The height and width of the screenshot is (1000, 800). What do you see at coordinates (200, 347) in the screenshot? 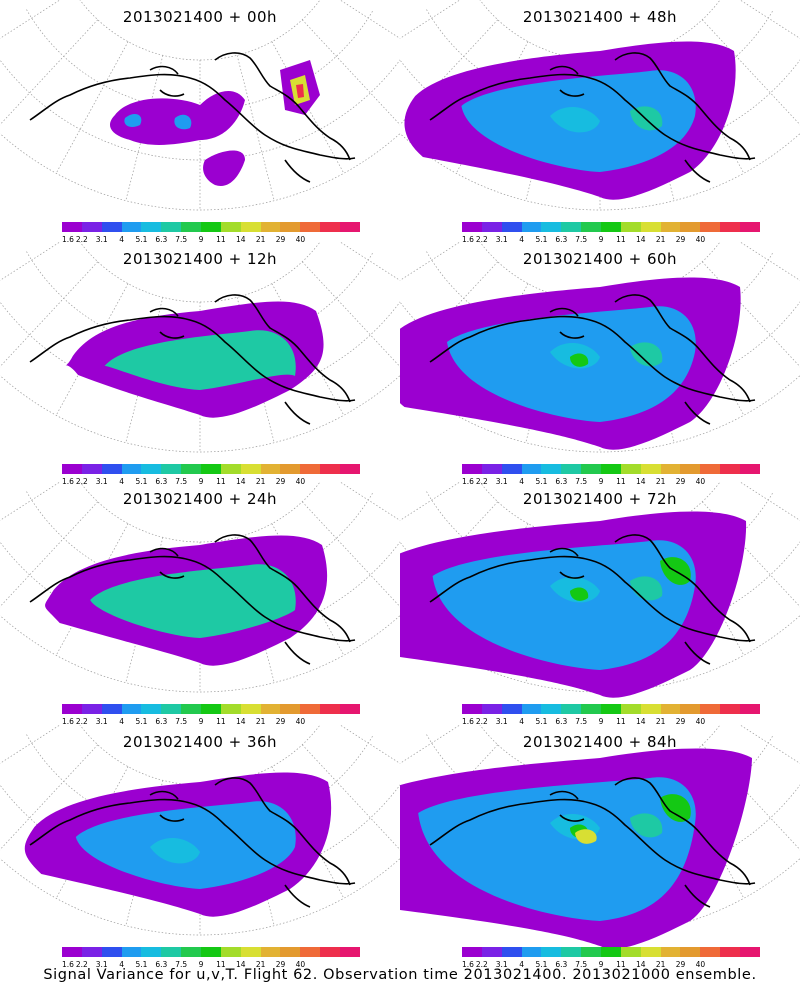
I see `map-plot` at bounding box center [200, 347].